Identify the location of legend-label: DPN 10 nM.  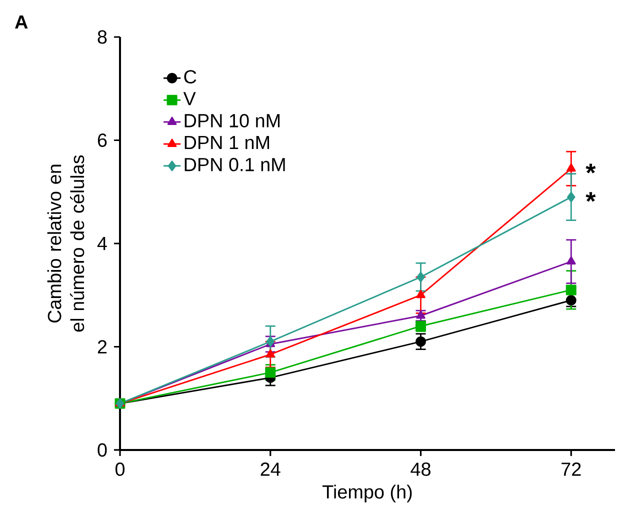
(232, 121).